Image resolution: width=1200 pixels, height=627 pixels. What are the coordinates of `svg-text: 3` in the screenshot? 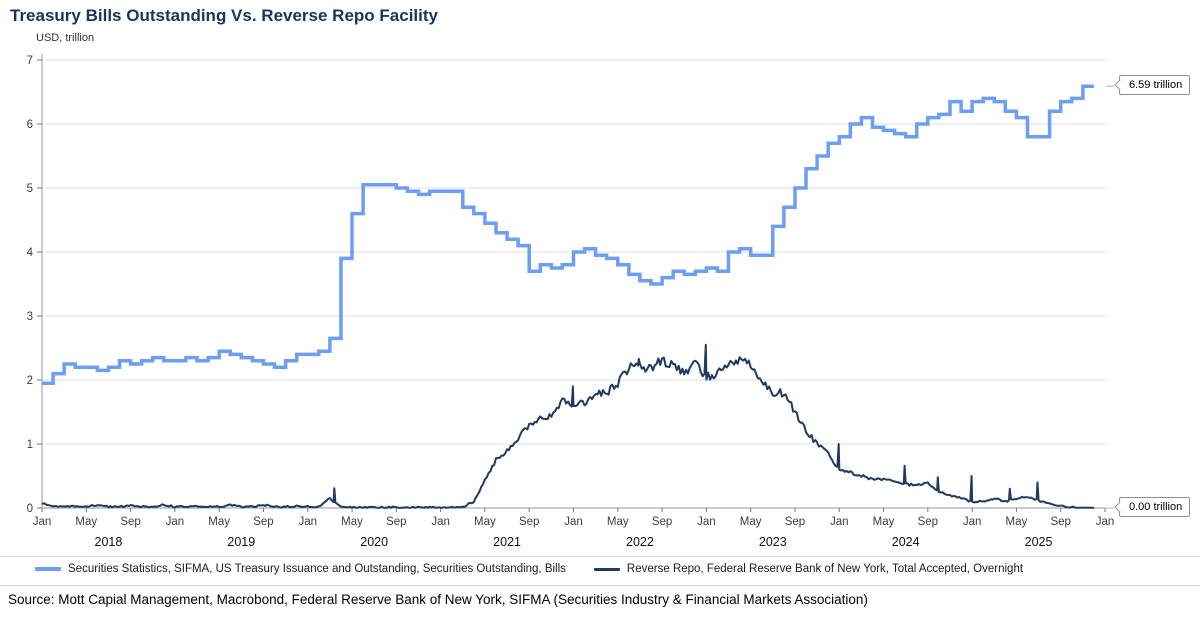 It's located at (30, 317).